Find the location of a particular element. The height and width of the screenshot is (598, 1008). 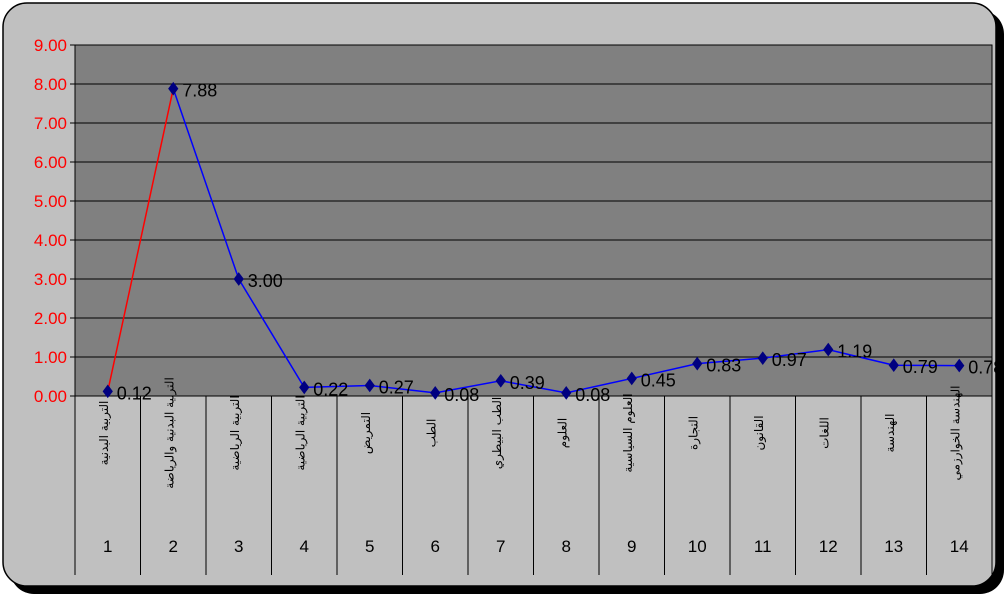

category-text: التجارة is located at coordinates (693, 433).